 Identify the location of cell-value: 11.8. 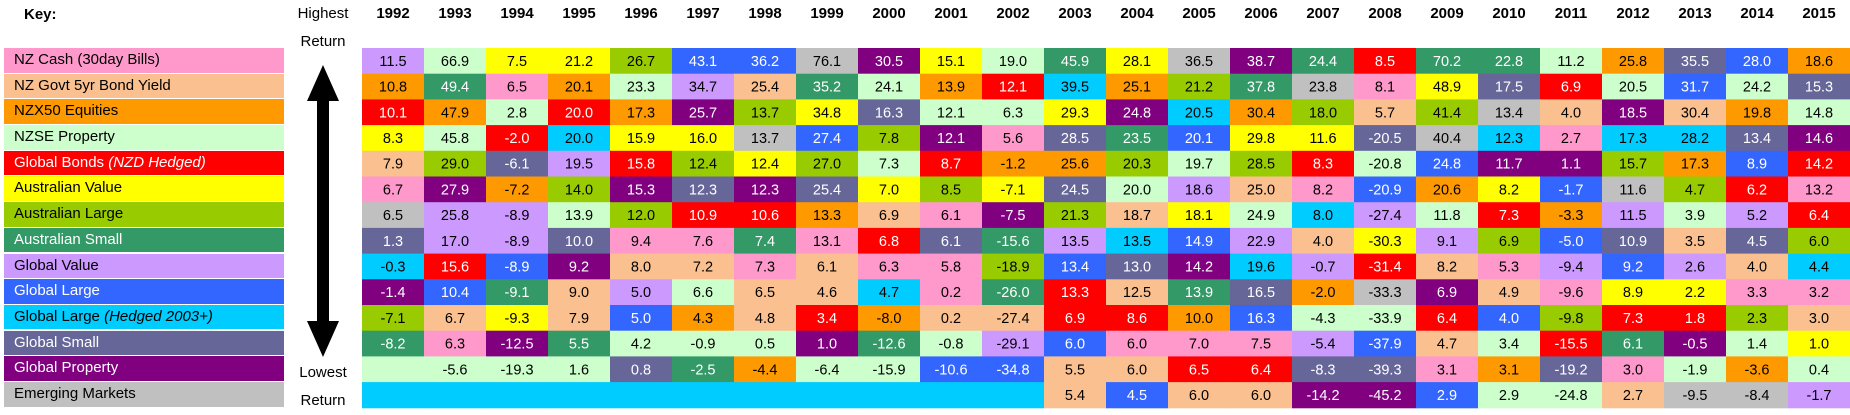
(1446, 216).